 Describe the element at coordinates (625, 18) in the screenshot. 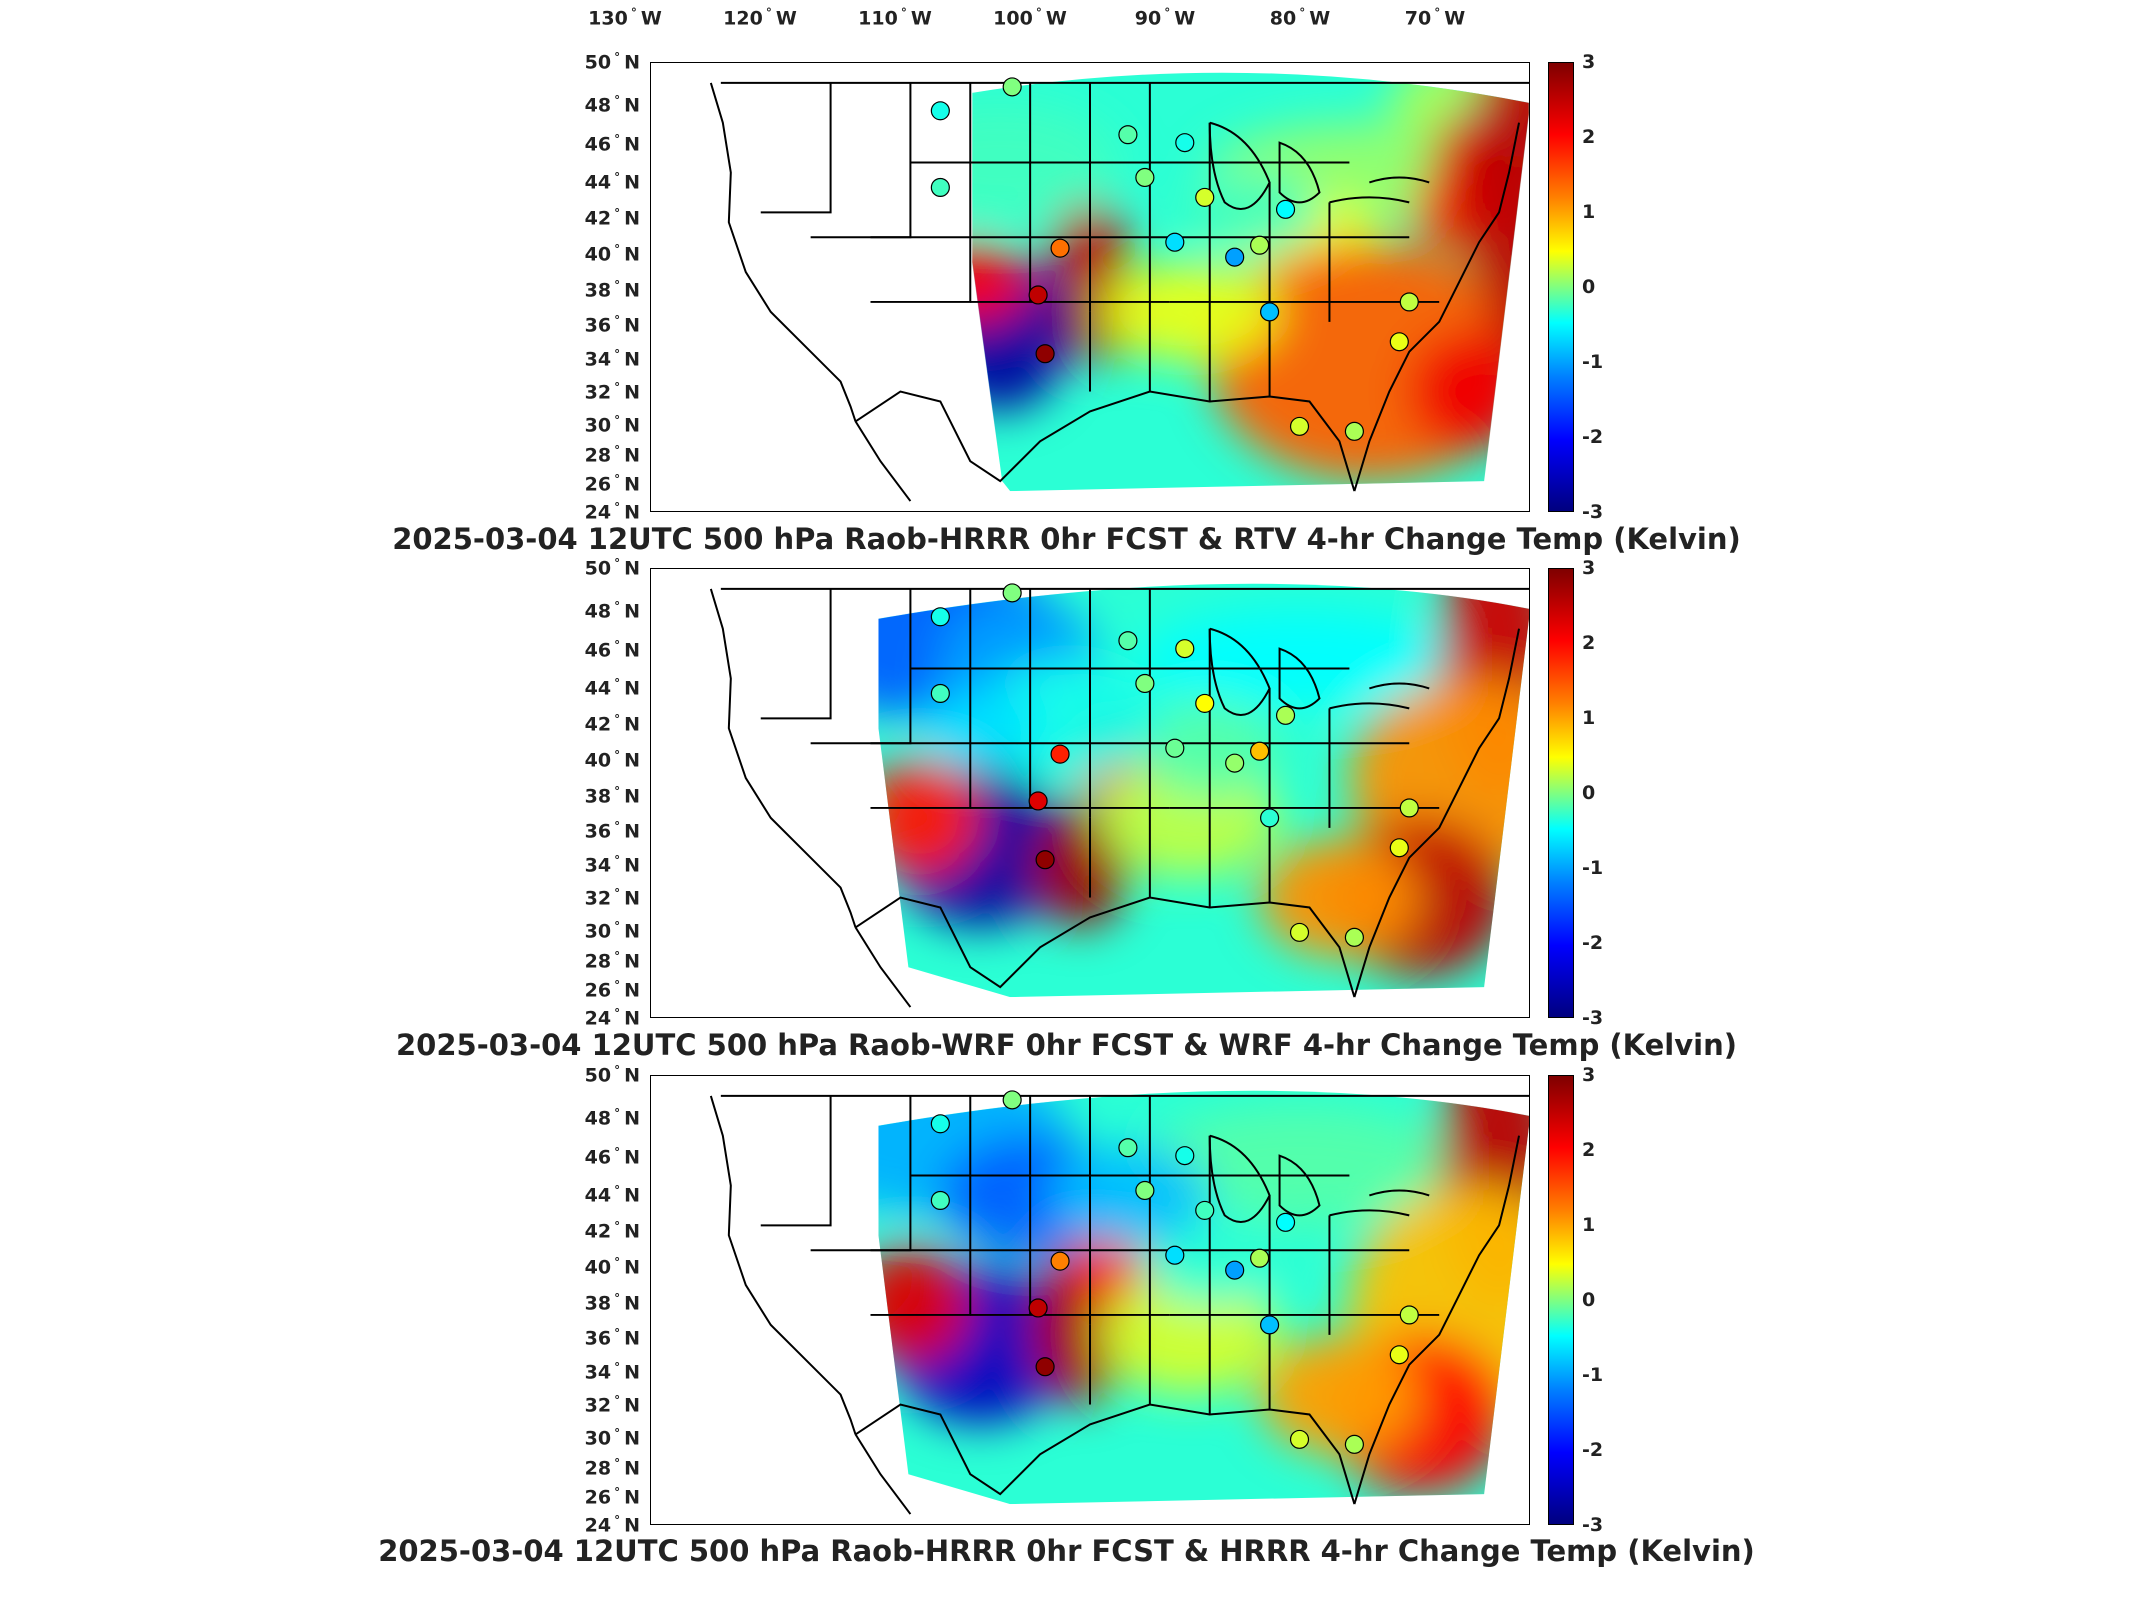

I see `longitude-label: 130 ° W` at that location.